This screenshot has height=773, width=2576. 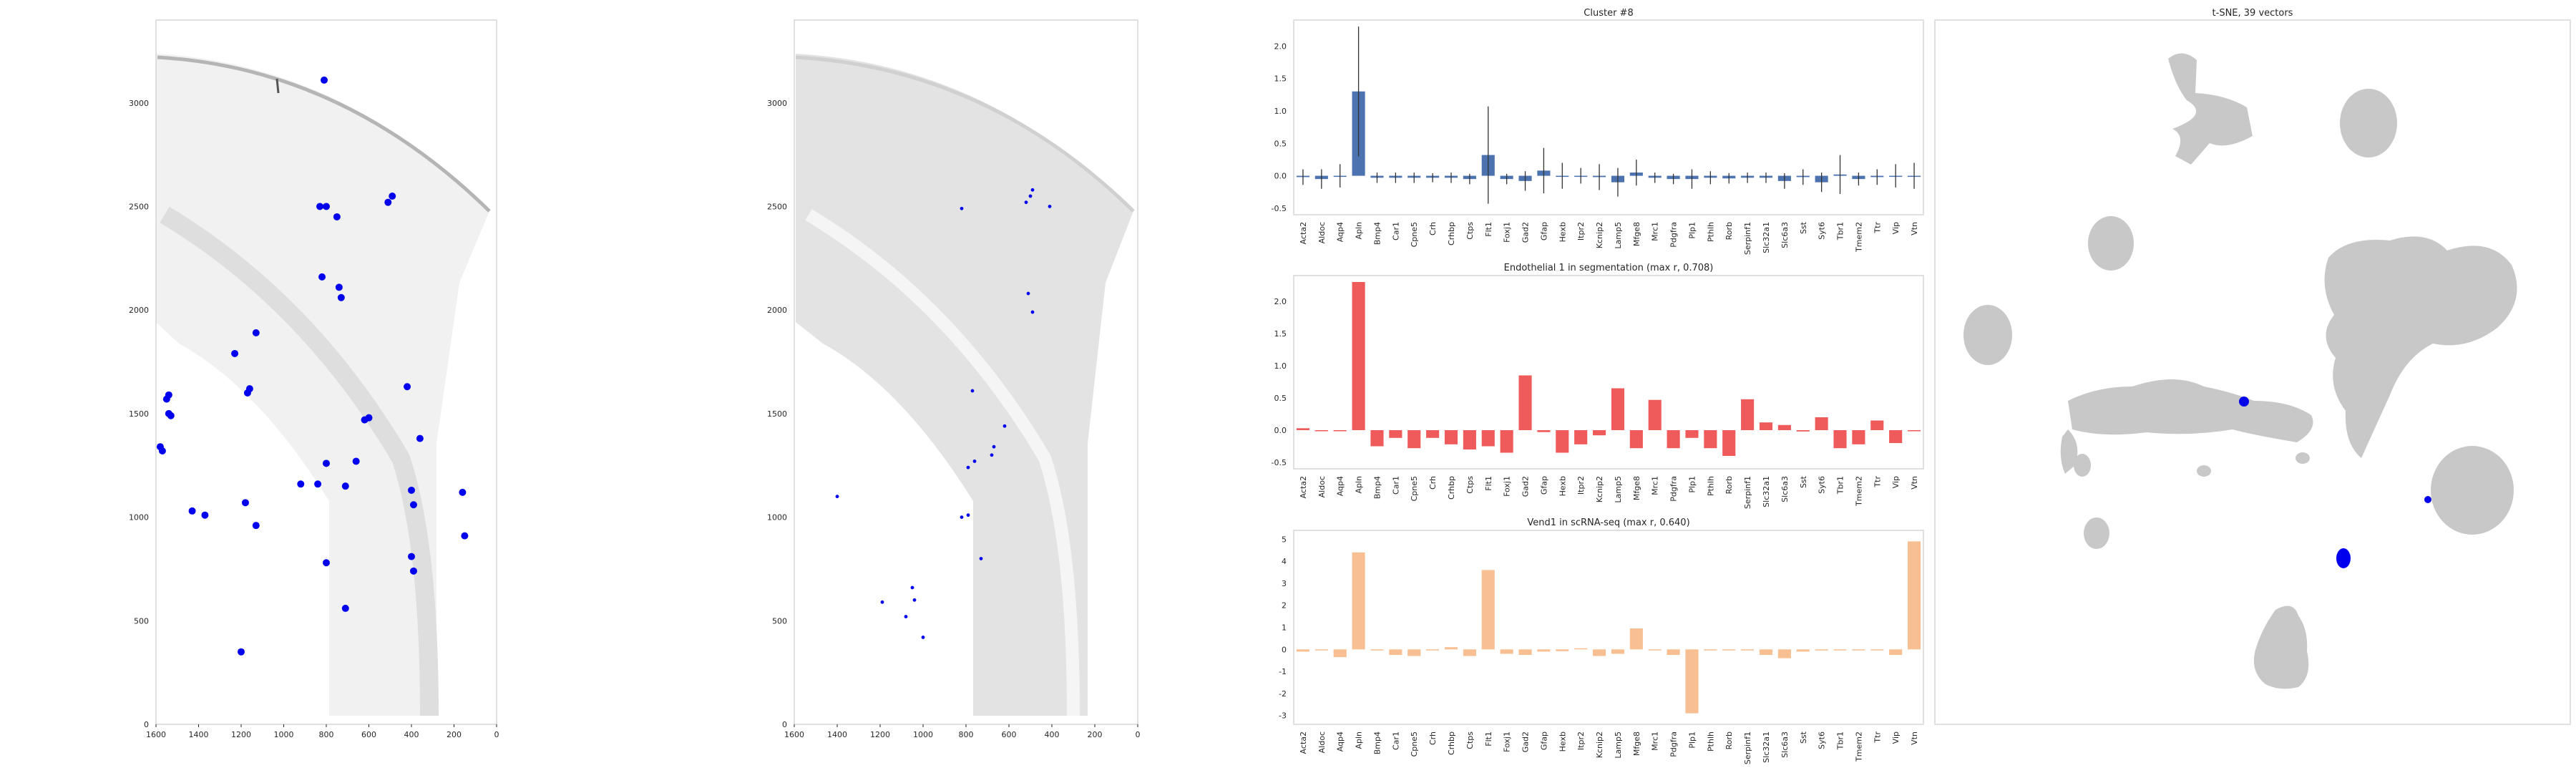 What do you see at coordinates (1284, 561) in the screenshot?
I see `y-tick-label: 4` at bounding box center [1284, 561].